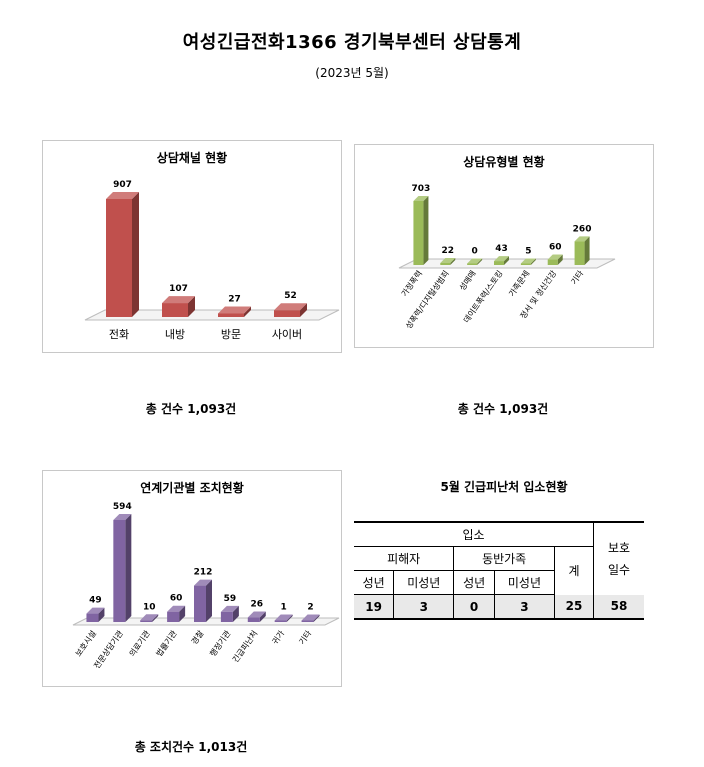  What do you see at coordinates (290, 296) in the screenshot?
I see `data-label: 52` at bounding box center [290, 296].